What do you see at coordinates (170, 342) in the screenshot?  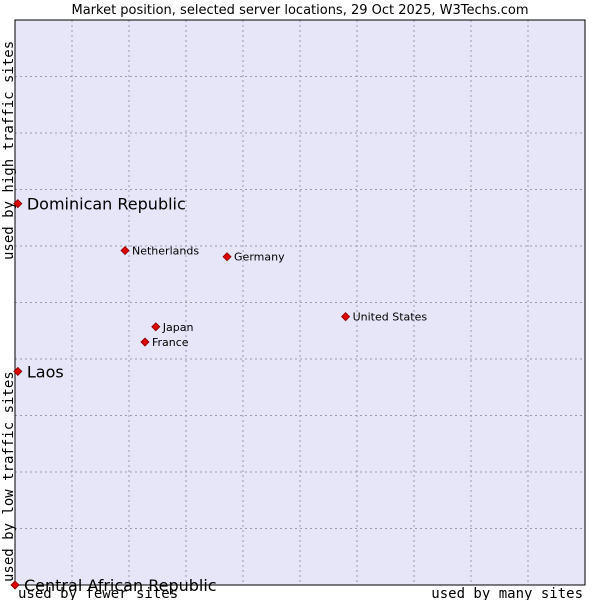 I see `data-point-label: France` at bounding box center [170, 342].